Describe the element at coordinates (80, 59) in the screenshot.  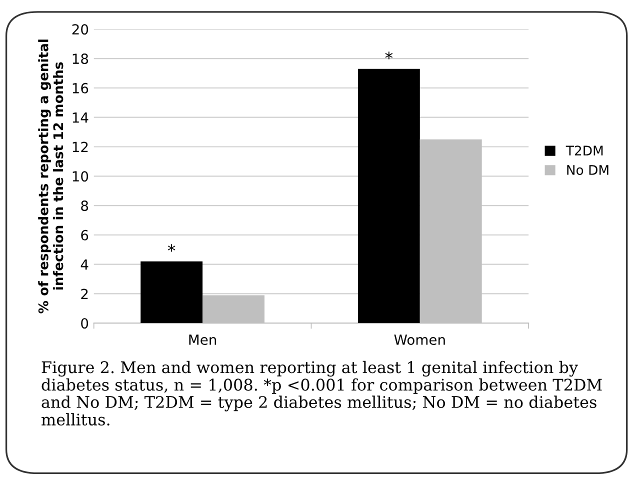
I see `y-tick-label: 18` at that location.